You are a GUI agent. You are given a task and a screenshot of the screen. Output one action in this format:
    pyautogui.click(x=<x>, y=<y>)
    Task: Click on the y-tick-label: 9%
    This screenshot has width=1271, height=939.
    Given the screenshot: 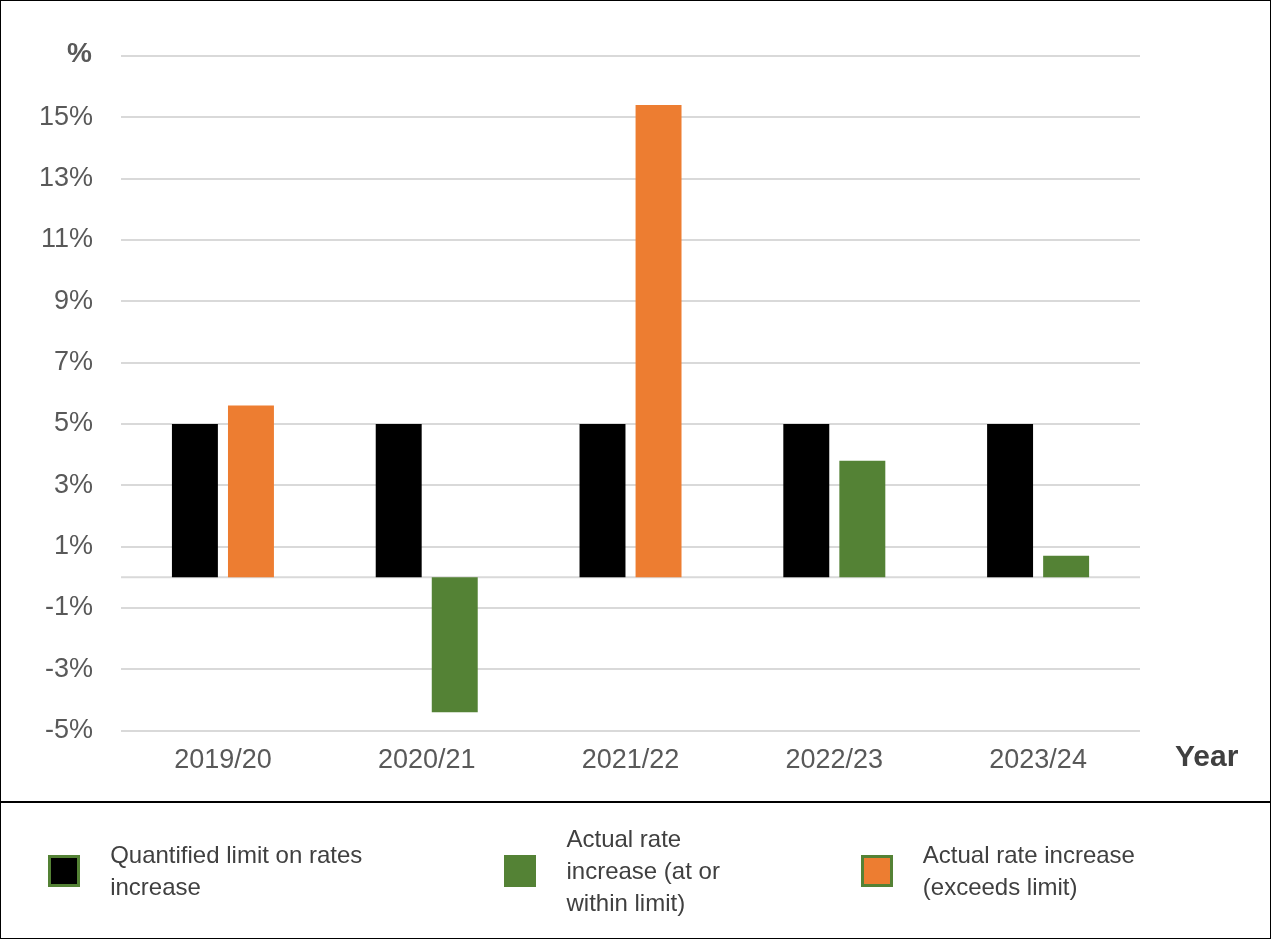 What is the action you would take?
    pyautogui.click(x=74, y=299)
    